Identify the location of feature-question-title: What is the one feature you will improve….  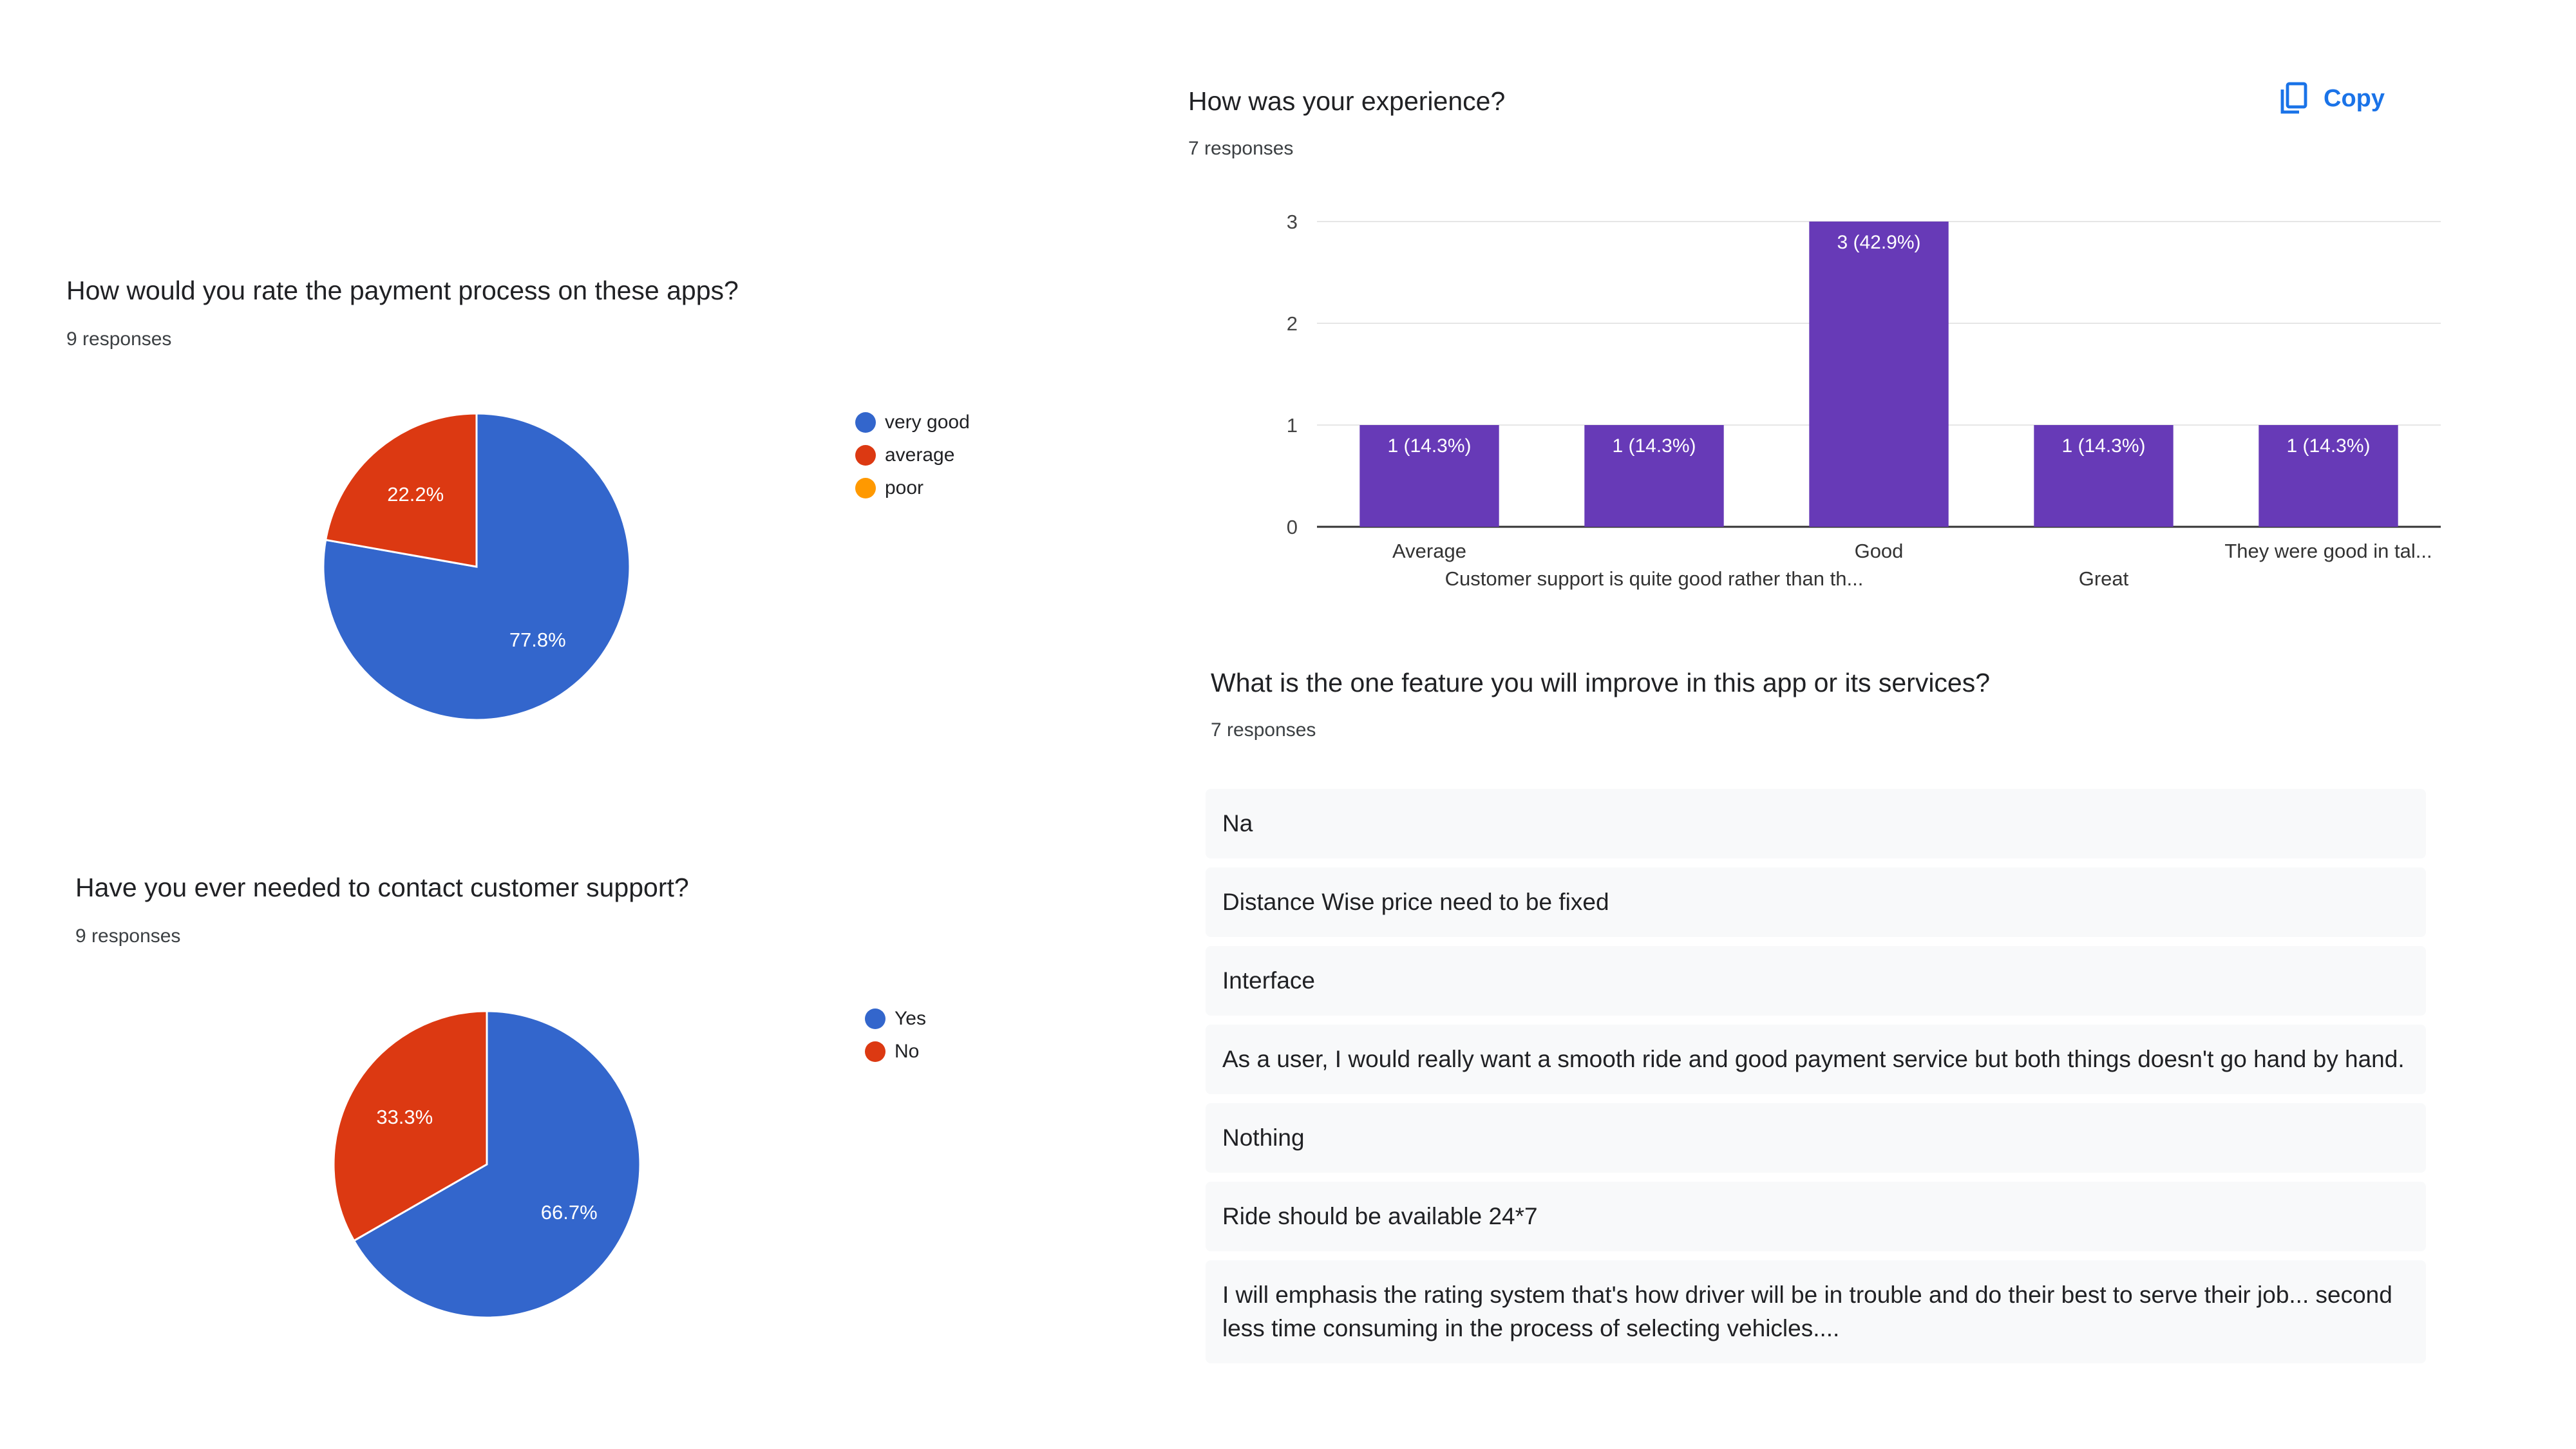
(1601, 683).